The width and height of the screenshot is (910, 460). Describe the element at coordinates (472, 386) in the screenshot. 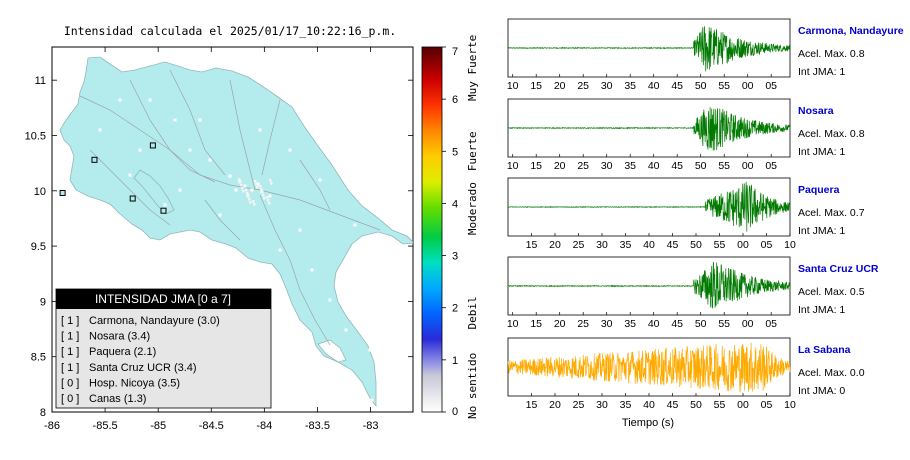

I see `colorbar-category-label: No sentido` at that location.